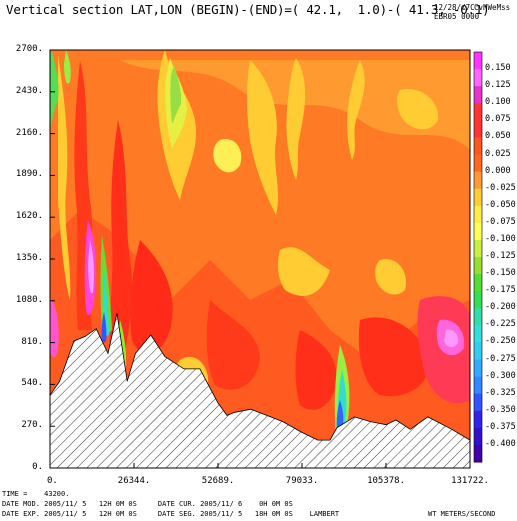  Describe the element at coordinates (52, 481) in the screenshot. I see `x-tick-label: 0.` at that location.